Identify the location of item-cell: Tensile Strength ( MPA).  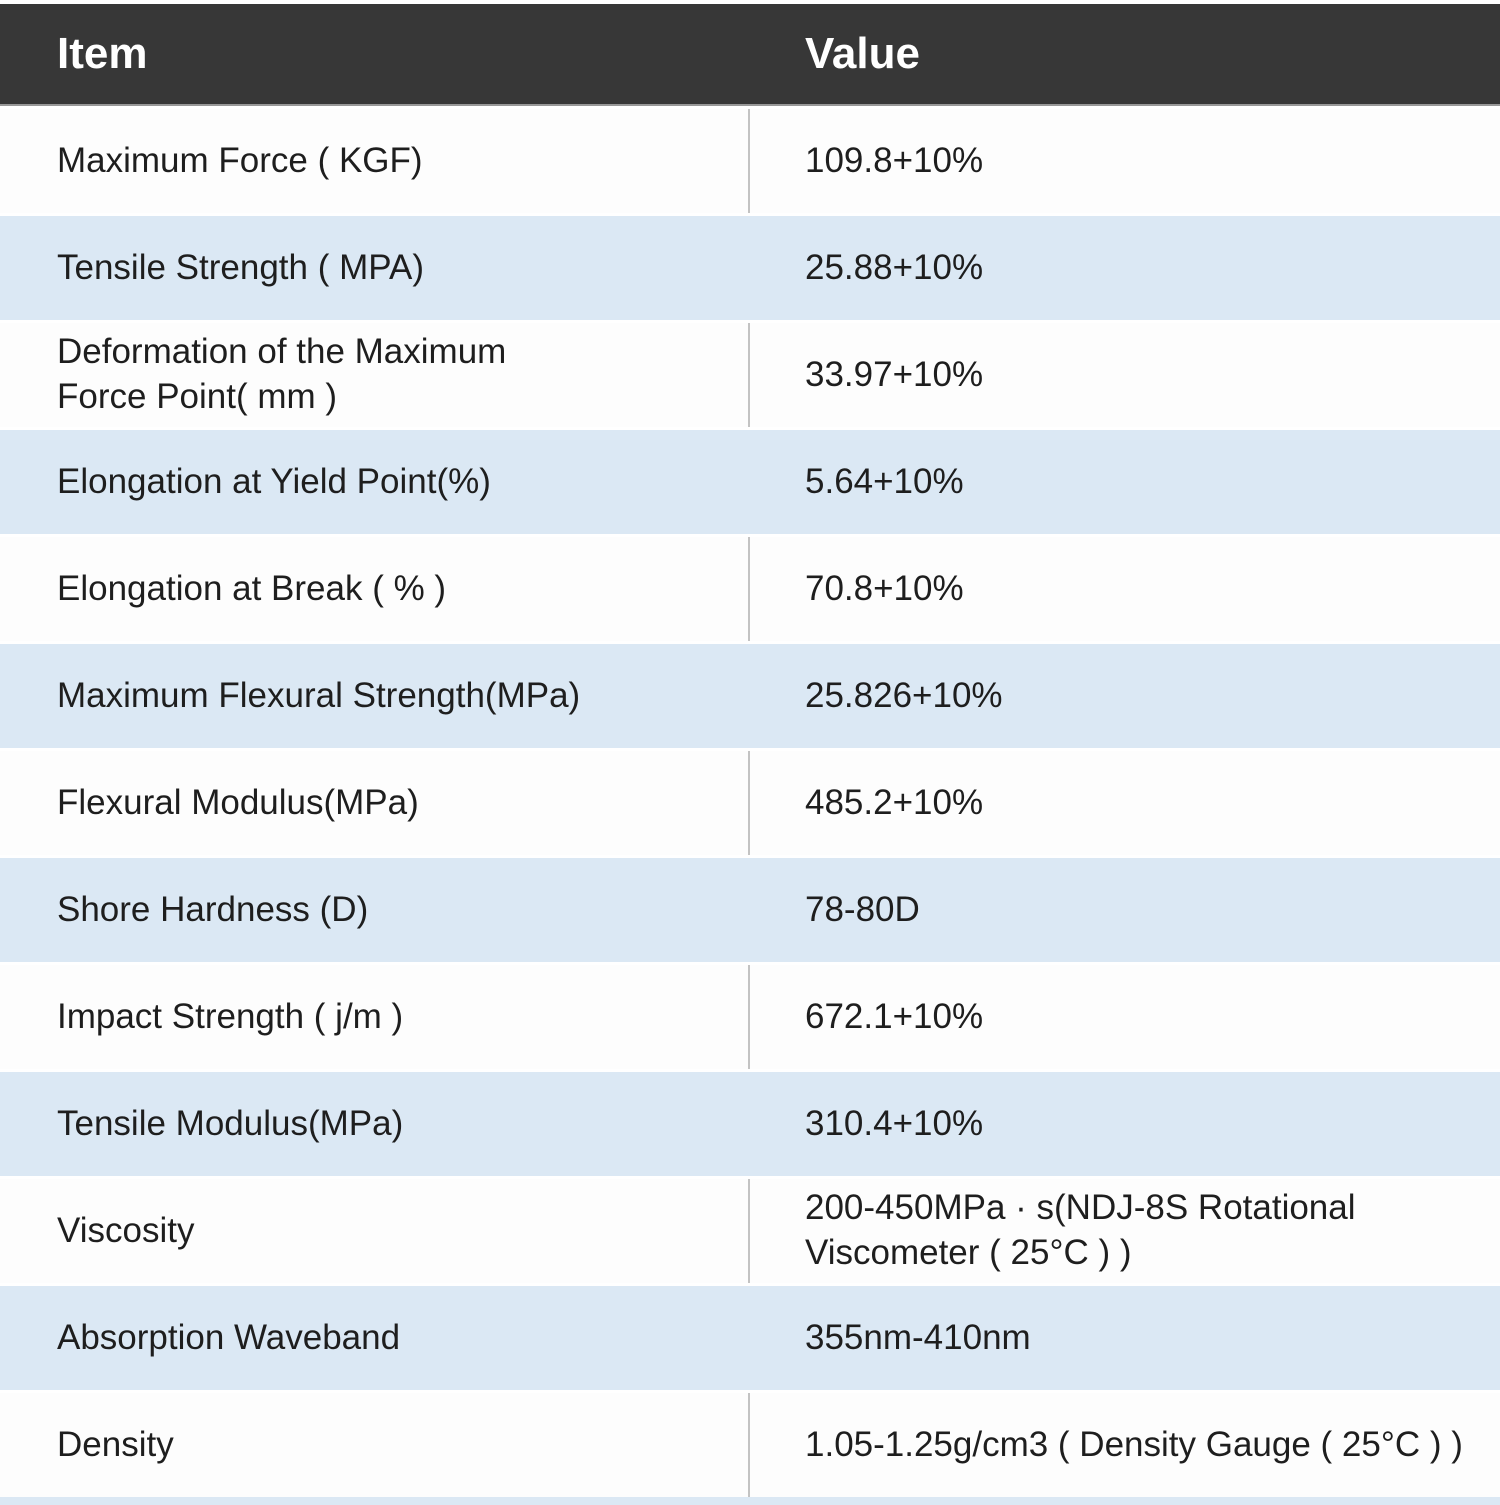
(240, 267).